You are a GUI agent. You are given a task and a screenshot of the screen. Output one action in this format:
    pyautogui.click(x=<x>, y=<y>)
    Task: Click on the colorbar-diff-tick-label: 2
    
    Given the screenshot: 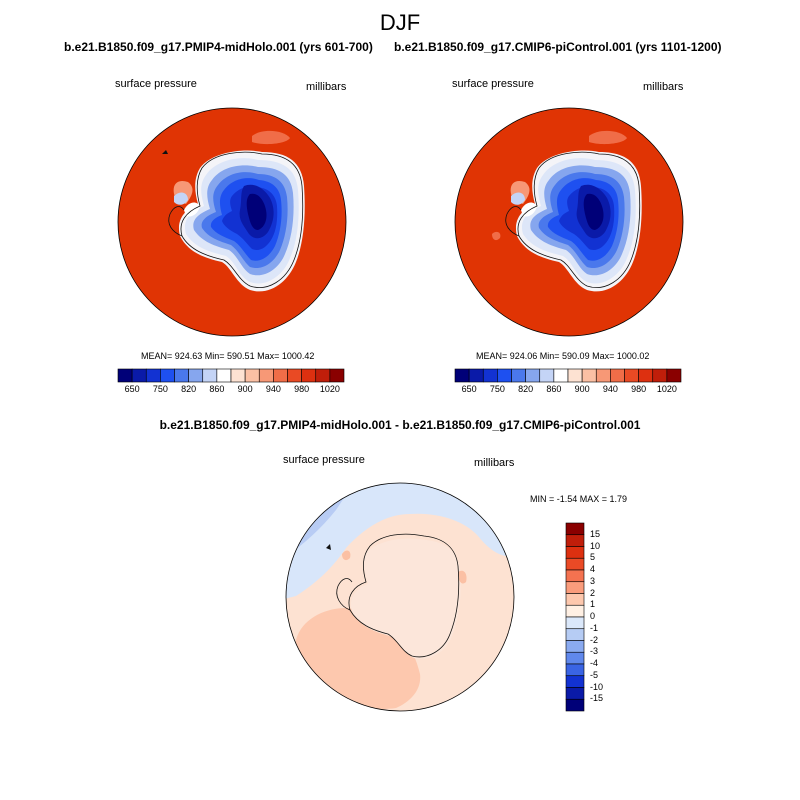 What is the action you would take?
    pyautogui.click(x=593, y=592)
    